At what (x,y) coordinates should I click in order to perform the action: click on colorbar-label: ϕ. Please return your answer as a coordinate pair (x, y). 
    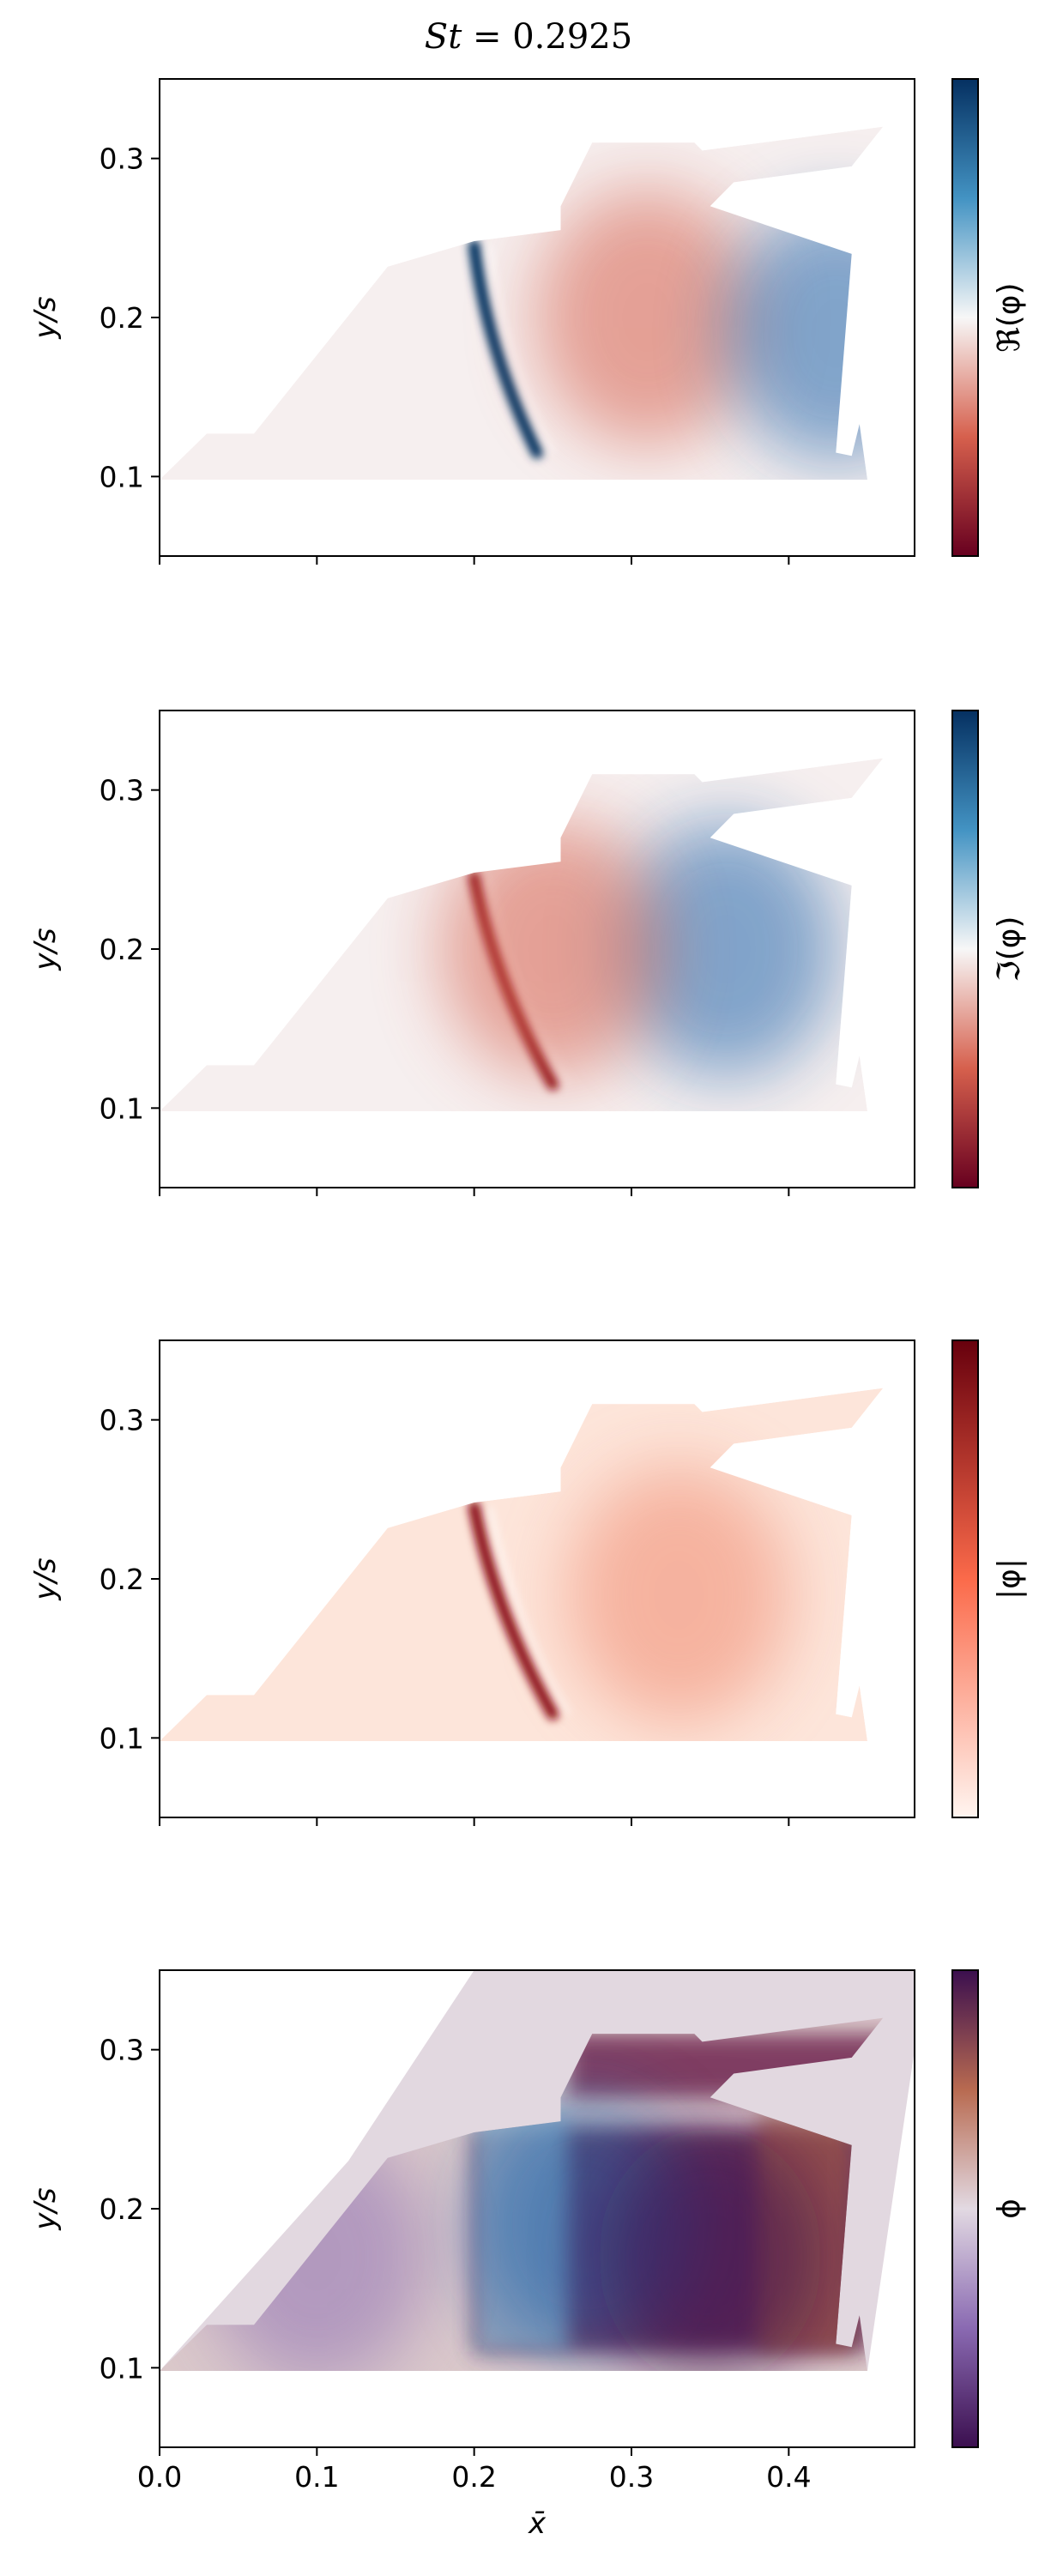
    Looking at the image, I should click on (1009, 2208).